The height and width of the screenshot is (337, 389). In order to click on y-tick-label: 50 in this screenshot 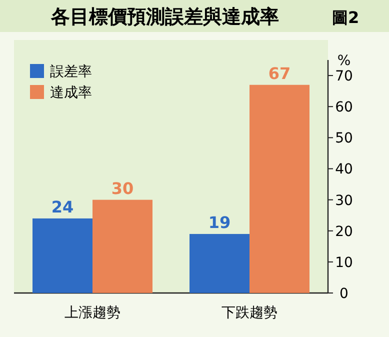, I will do `click(344, 138)`.